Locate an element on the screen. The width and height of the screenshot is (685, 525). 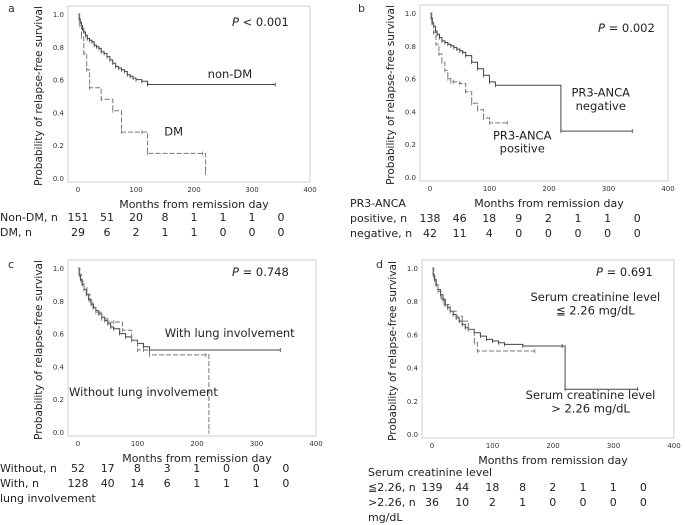
chart-1-annotation-1: negative is located at coordinates (601, 106).